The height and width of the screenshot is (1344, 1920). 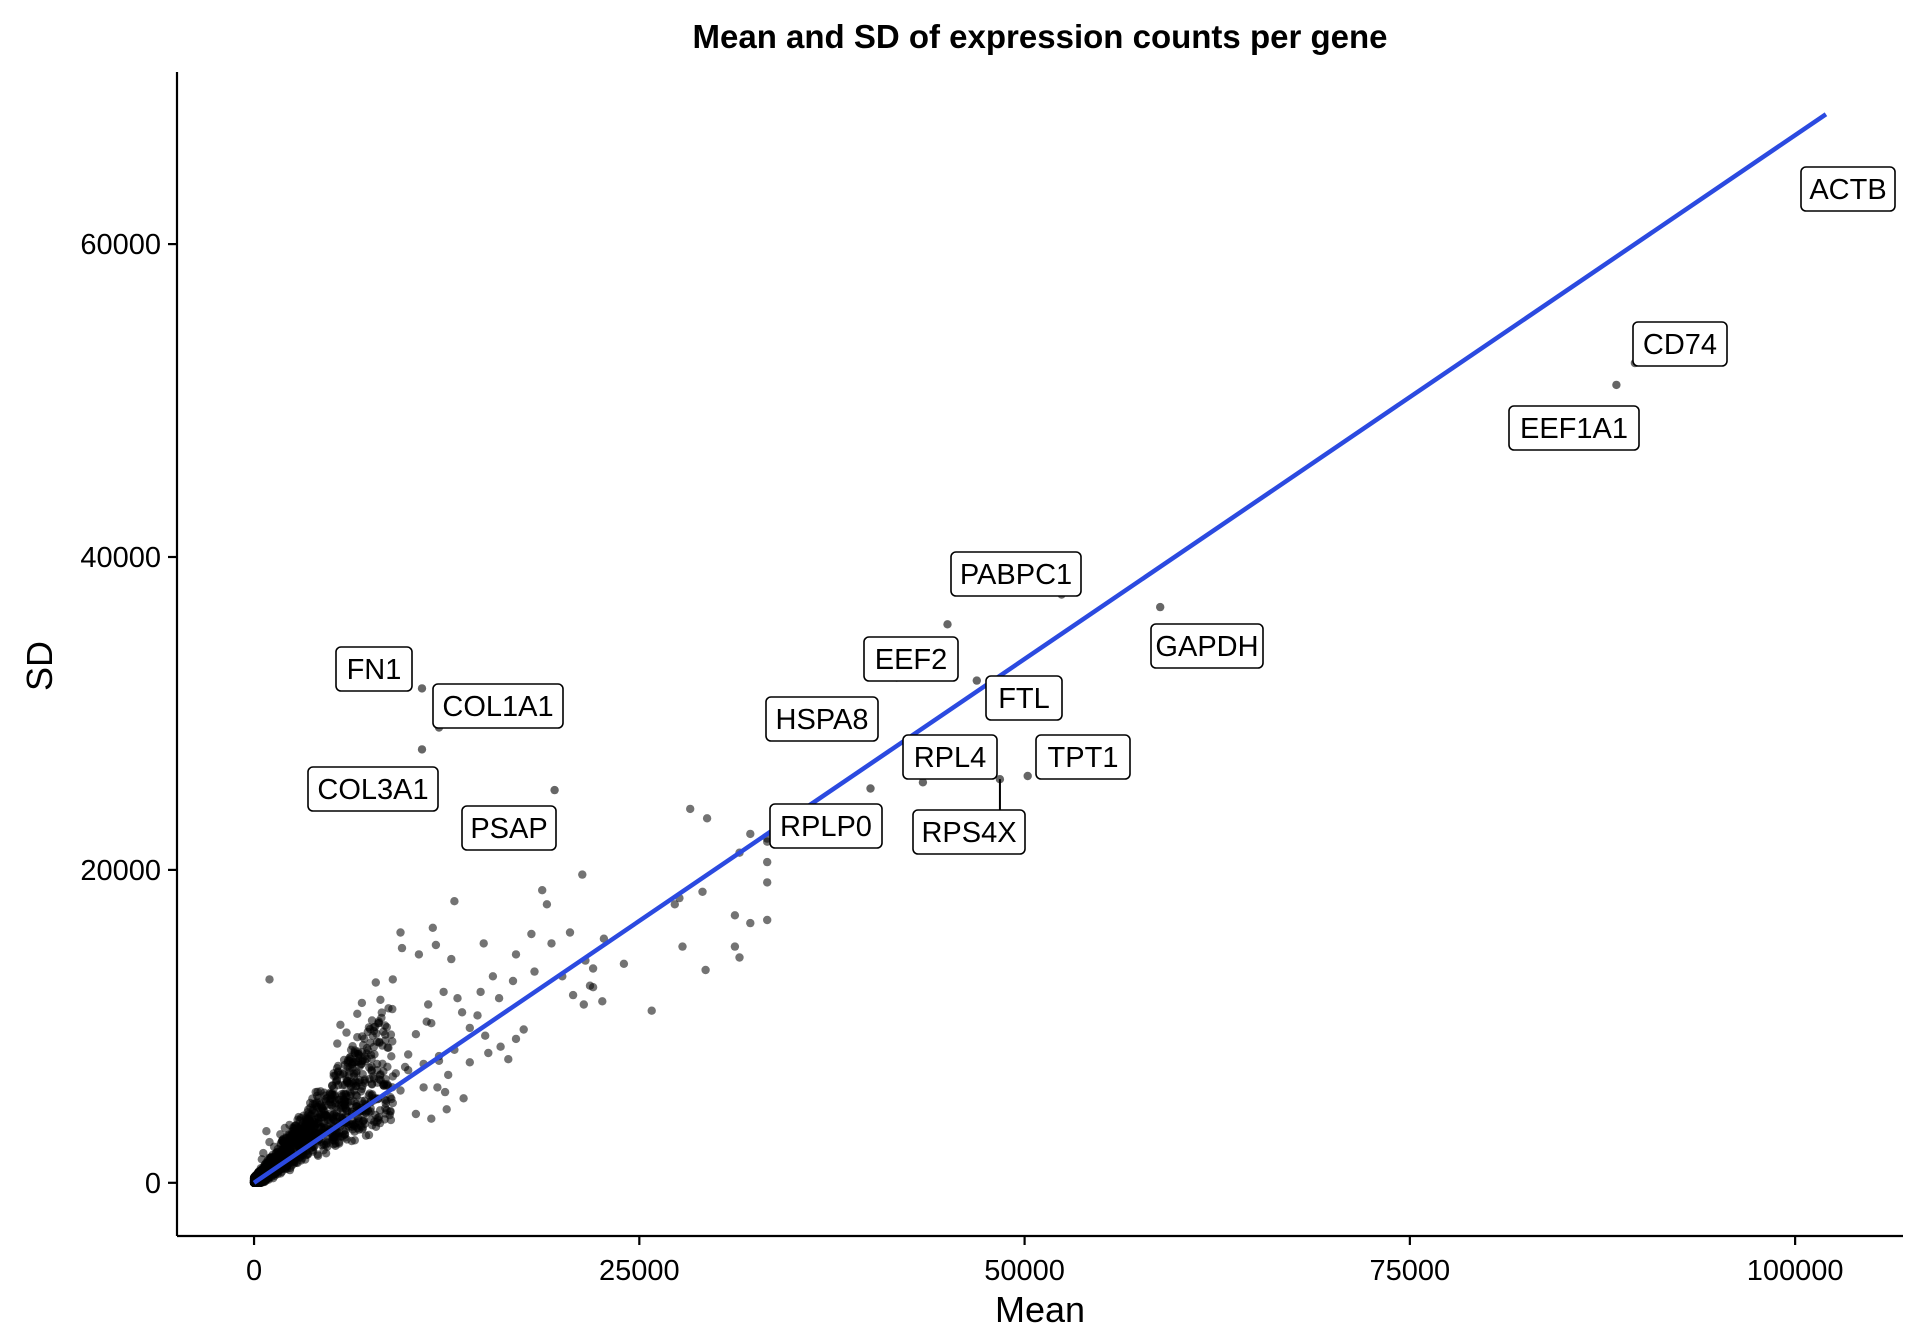 I want to click on gene-label-gapdh: GAPDH, so click(x=1207, y=646).